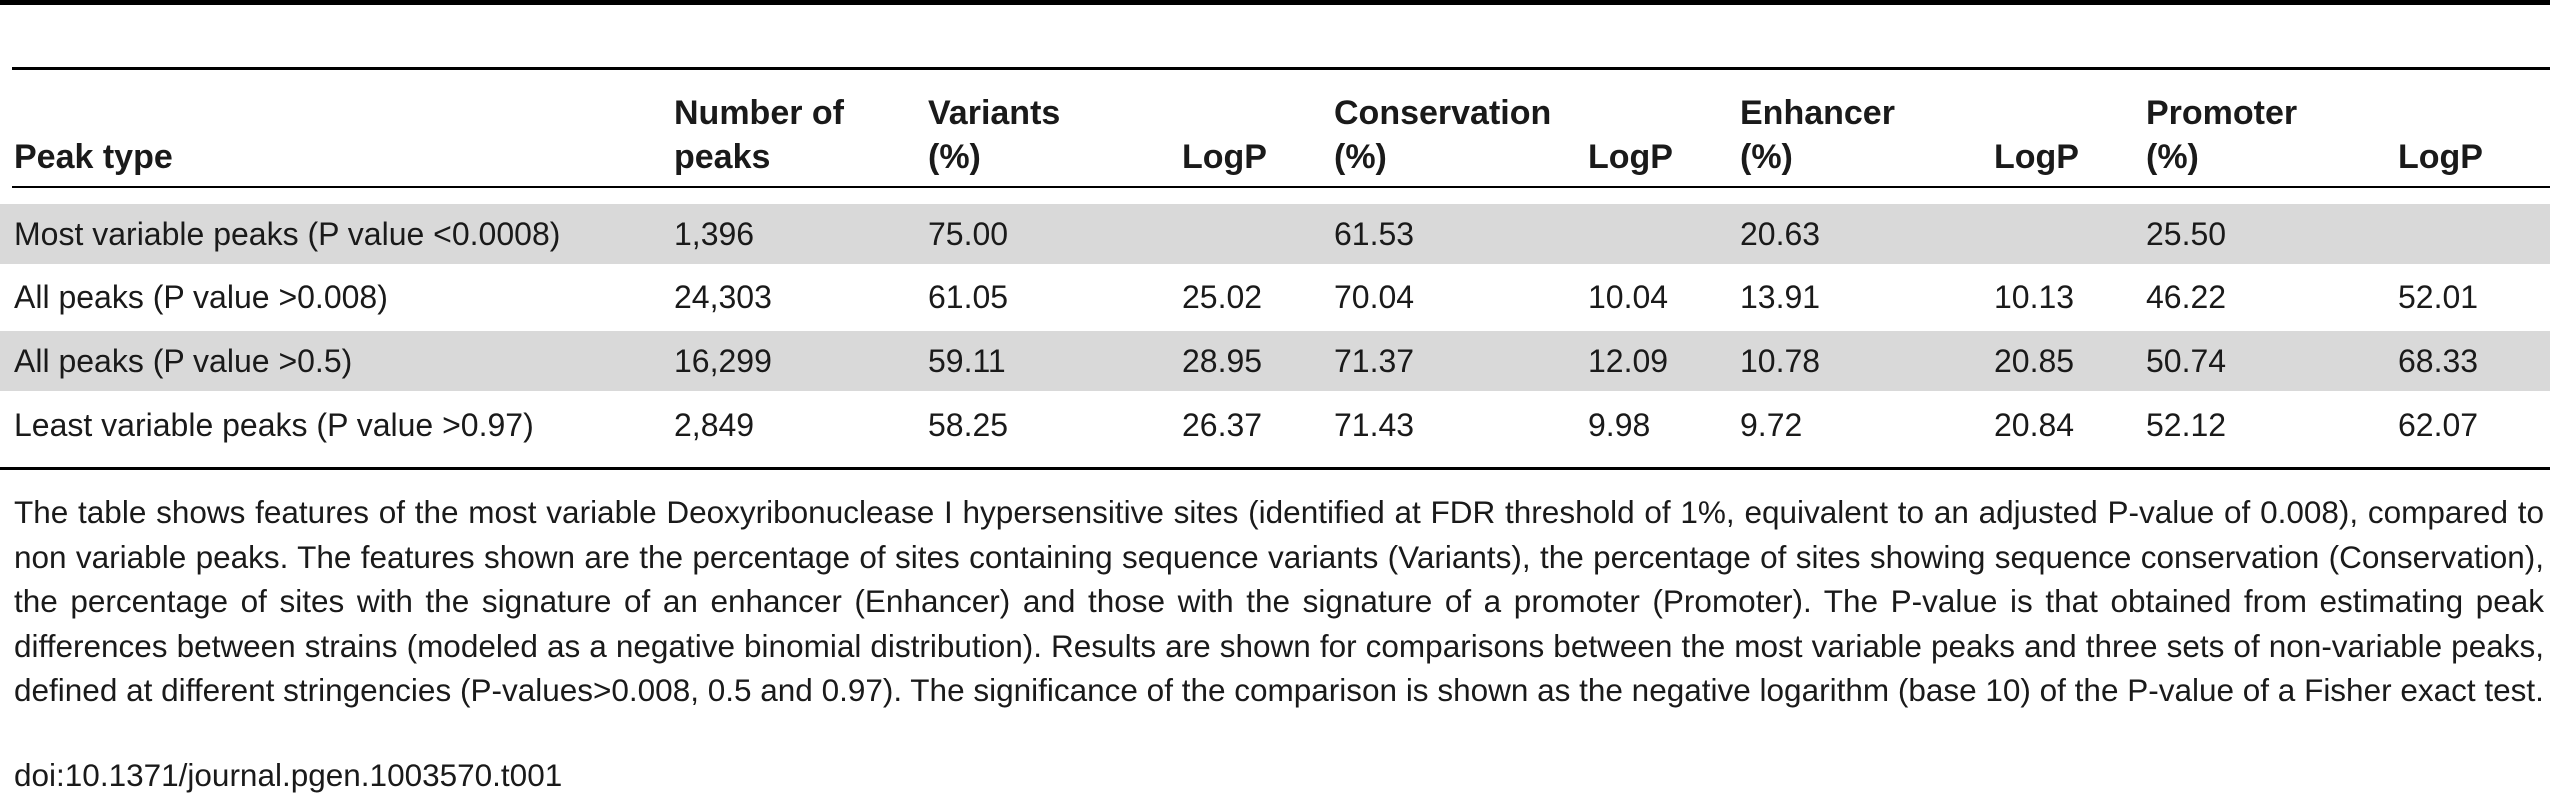 The image size is (2550, 800). What do you see at coordinates (1771, 425) in the screenshot?
I see `cell-enhancer: 9.72` at bounding box center [1771, 425].